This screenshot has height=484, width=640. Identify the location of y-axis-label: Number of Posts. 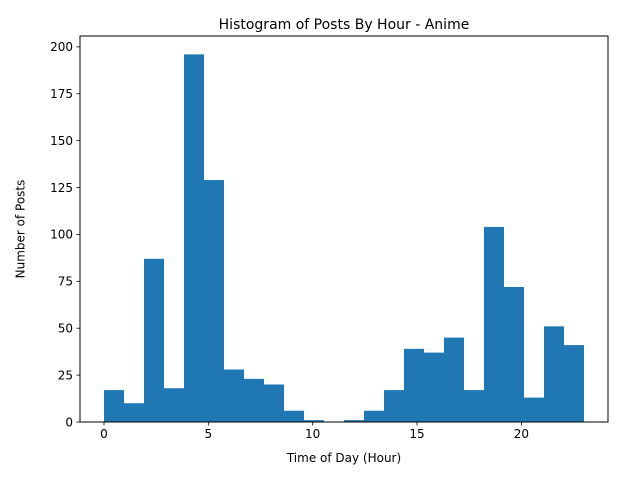
(21, 229).